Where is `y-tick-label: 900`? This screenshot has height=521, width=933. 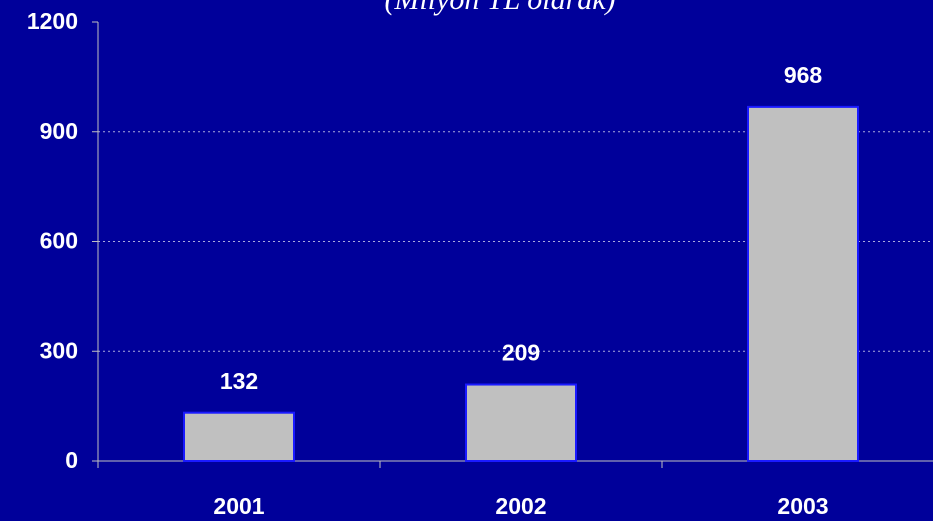
y-tick-label: 900 is located at coordinates (59, 131).